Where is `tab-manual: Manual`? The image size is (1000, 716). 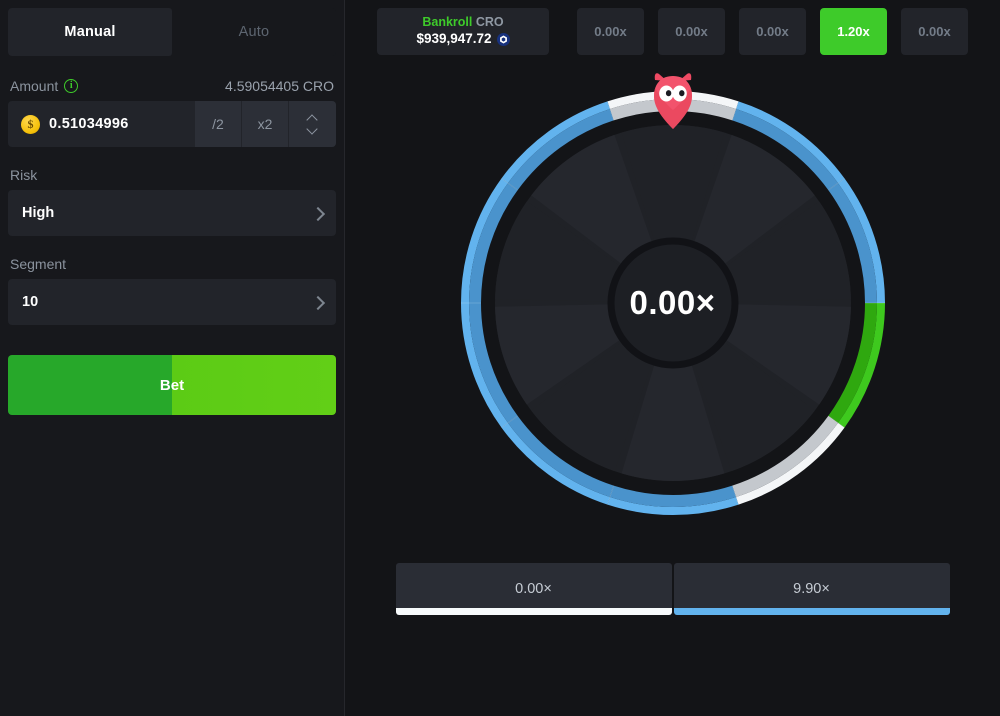
tab-manual: Manual is located at coordinates (90, 32).